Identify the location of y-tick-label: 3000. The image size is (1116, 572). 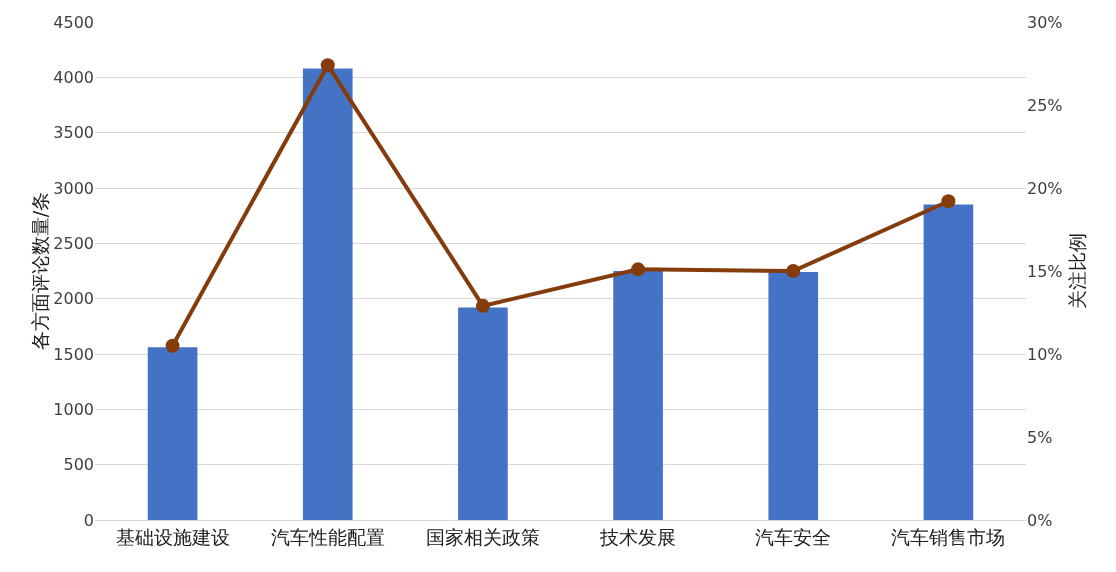
(73, 188).